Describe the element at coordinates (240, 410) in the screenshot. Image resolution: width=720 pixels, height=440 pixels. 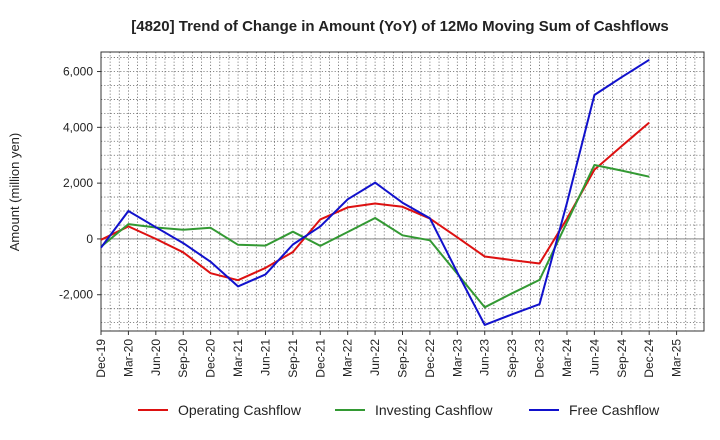
I see `legend-label: Operating Cashflow` at that location.